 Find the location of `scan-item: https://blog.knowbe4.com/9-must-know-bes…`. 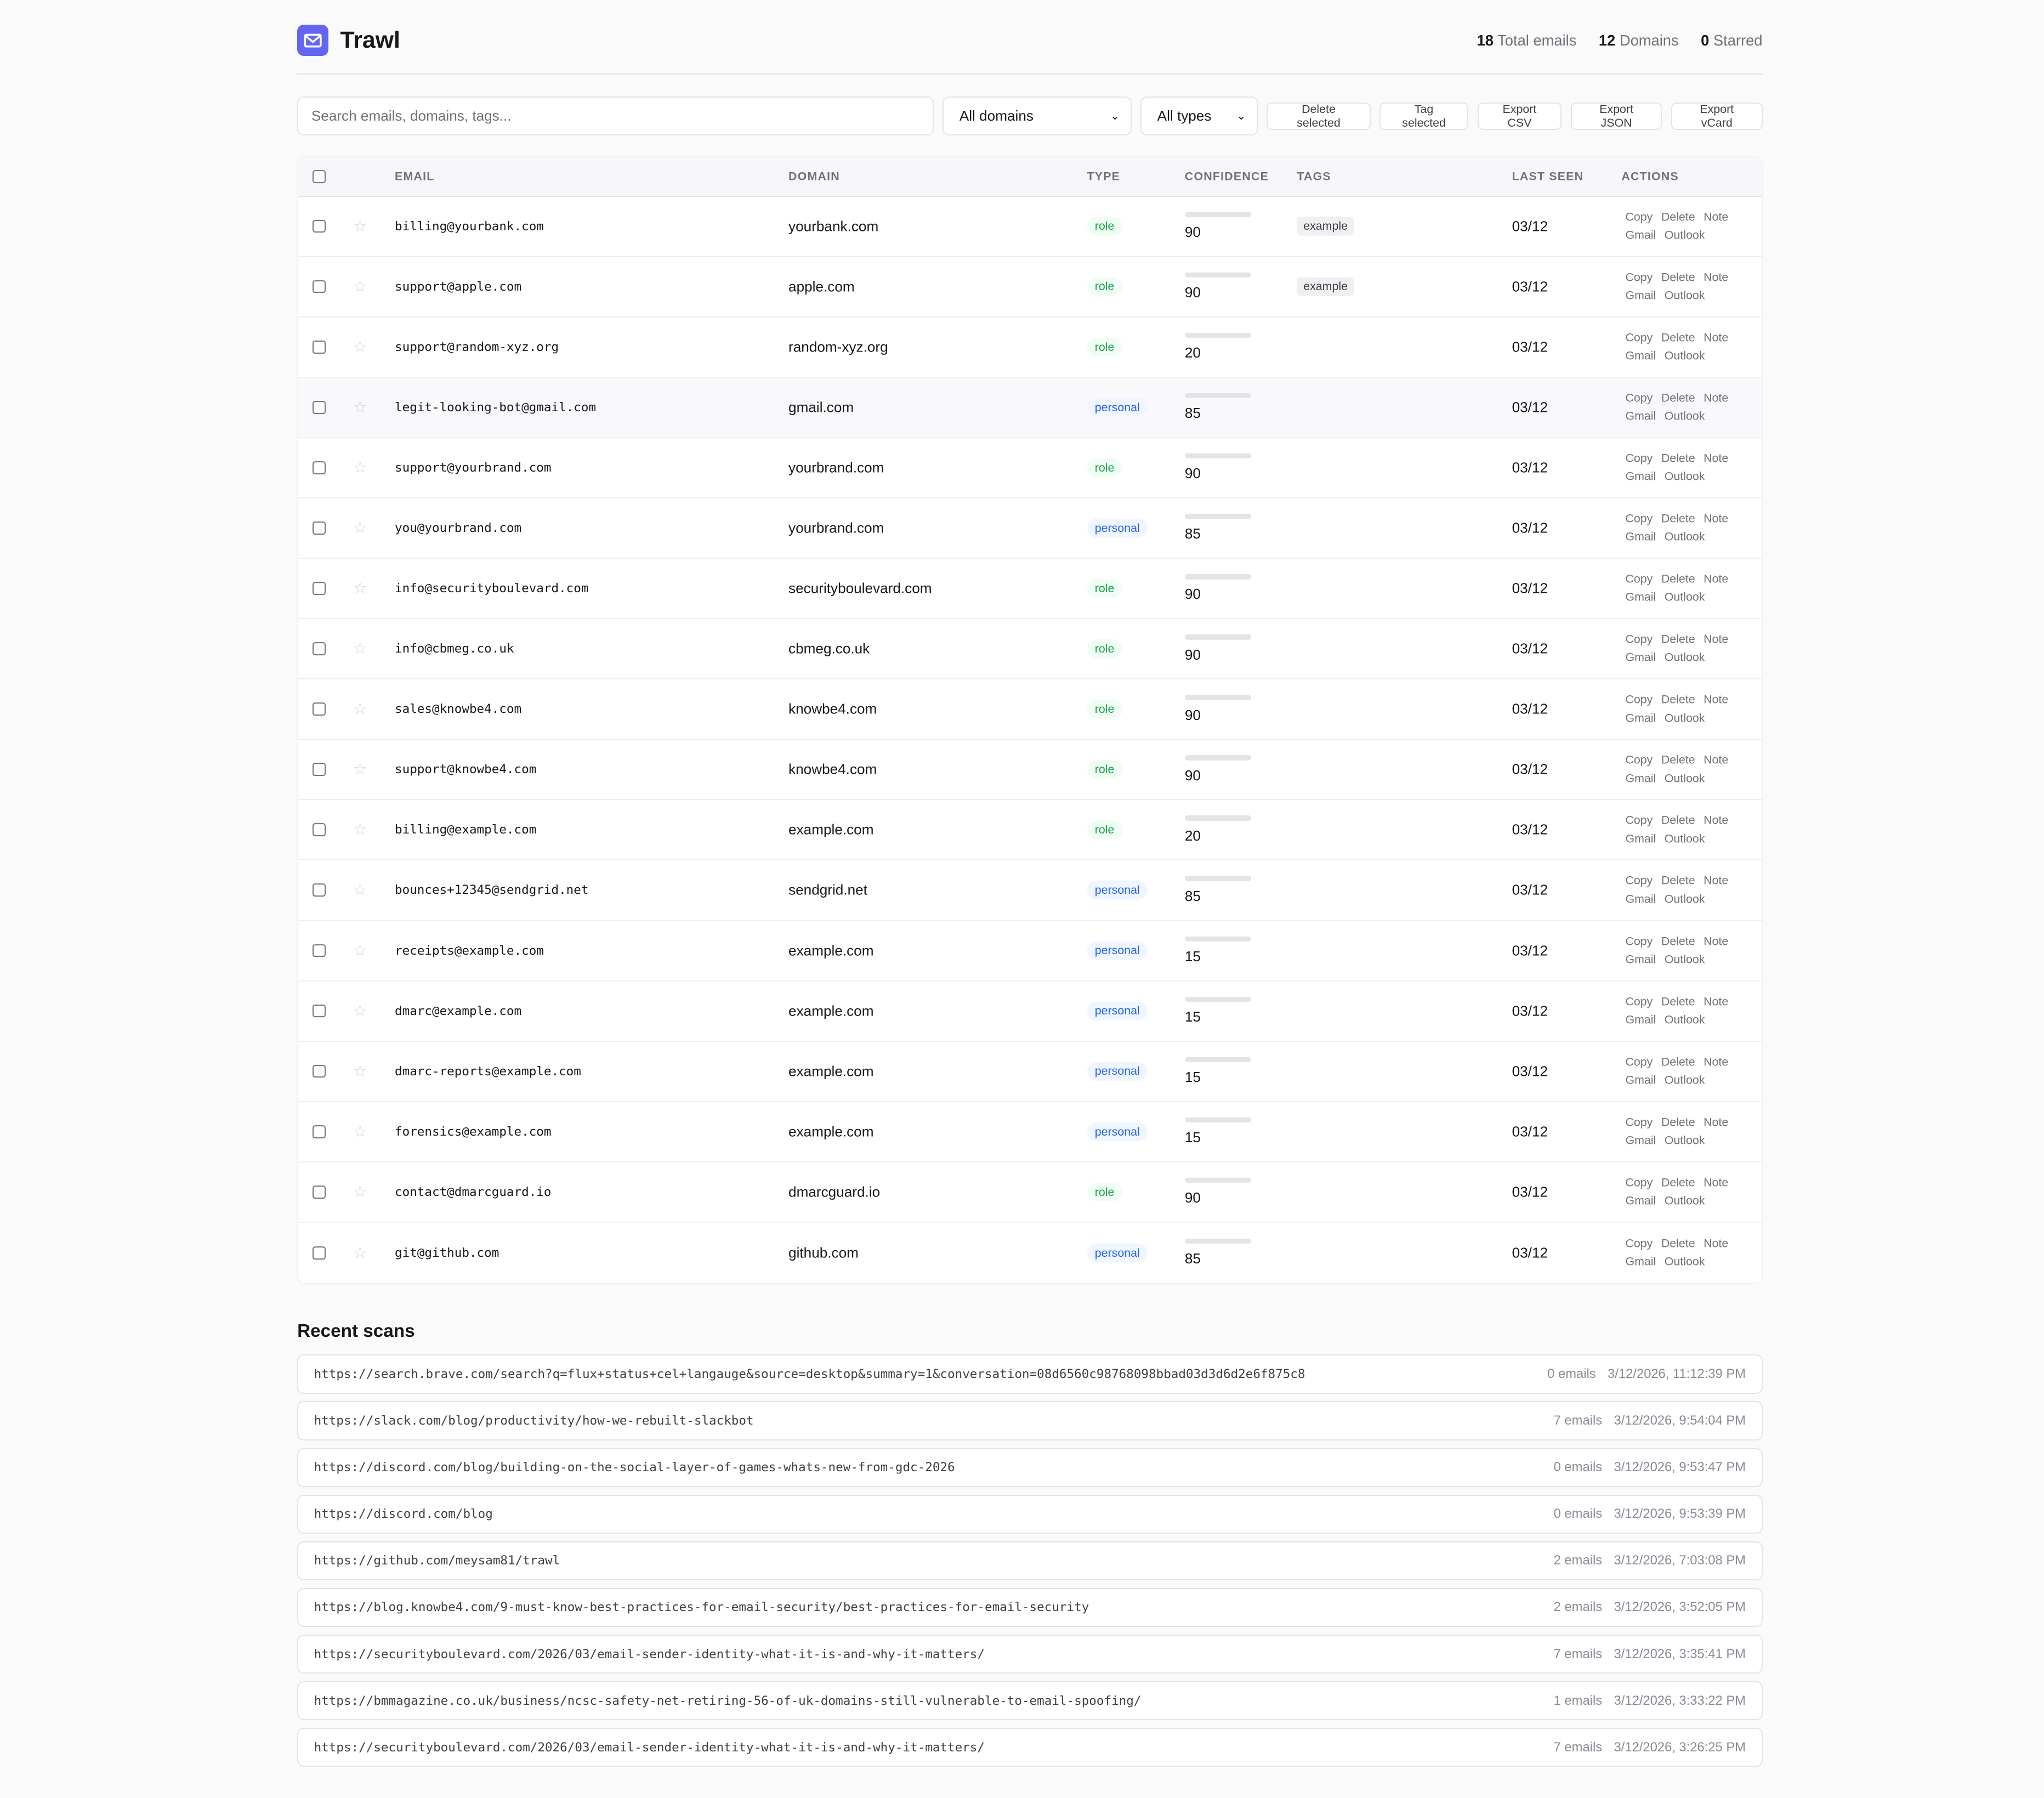

scan-item: https://blog.knowbe4.com/9-must-know-bes… is located at coordinates (1030, 1607).